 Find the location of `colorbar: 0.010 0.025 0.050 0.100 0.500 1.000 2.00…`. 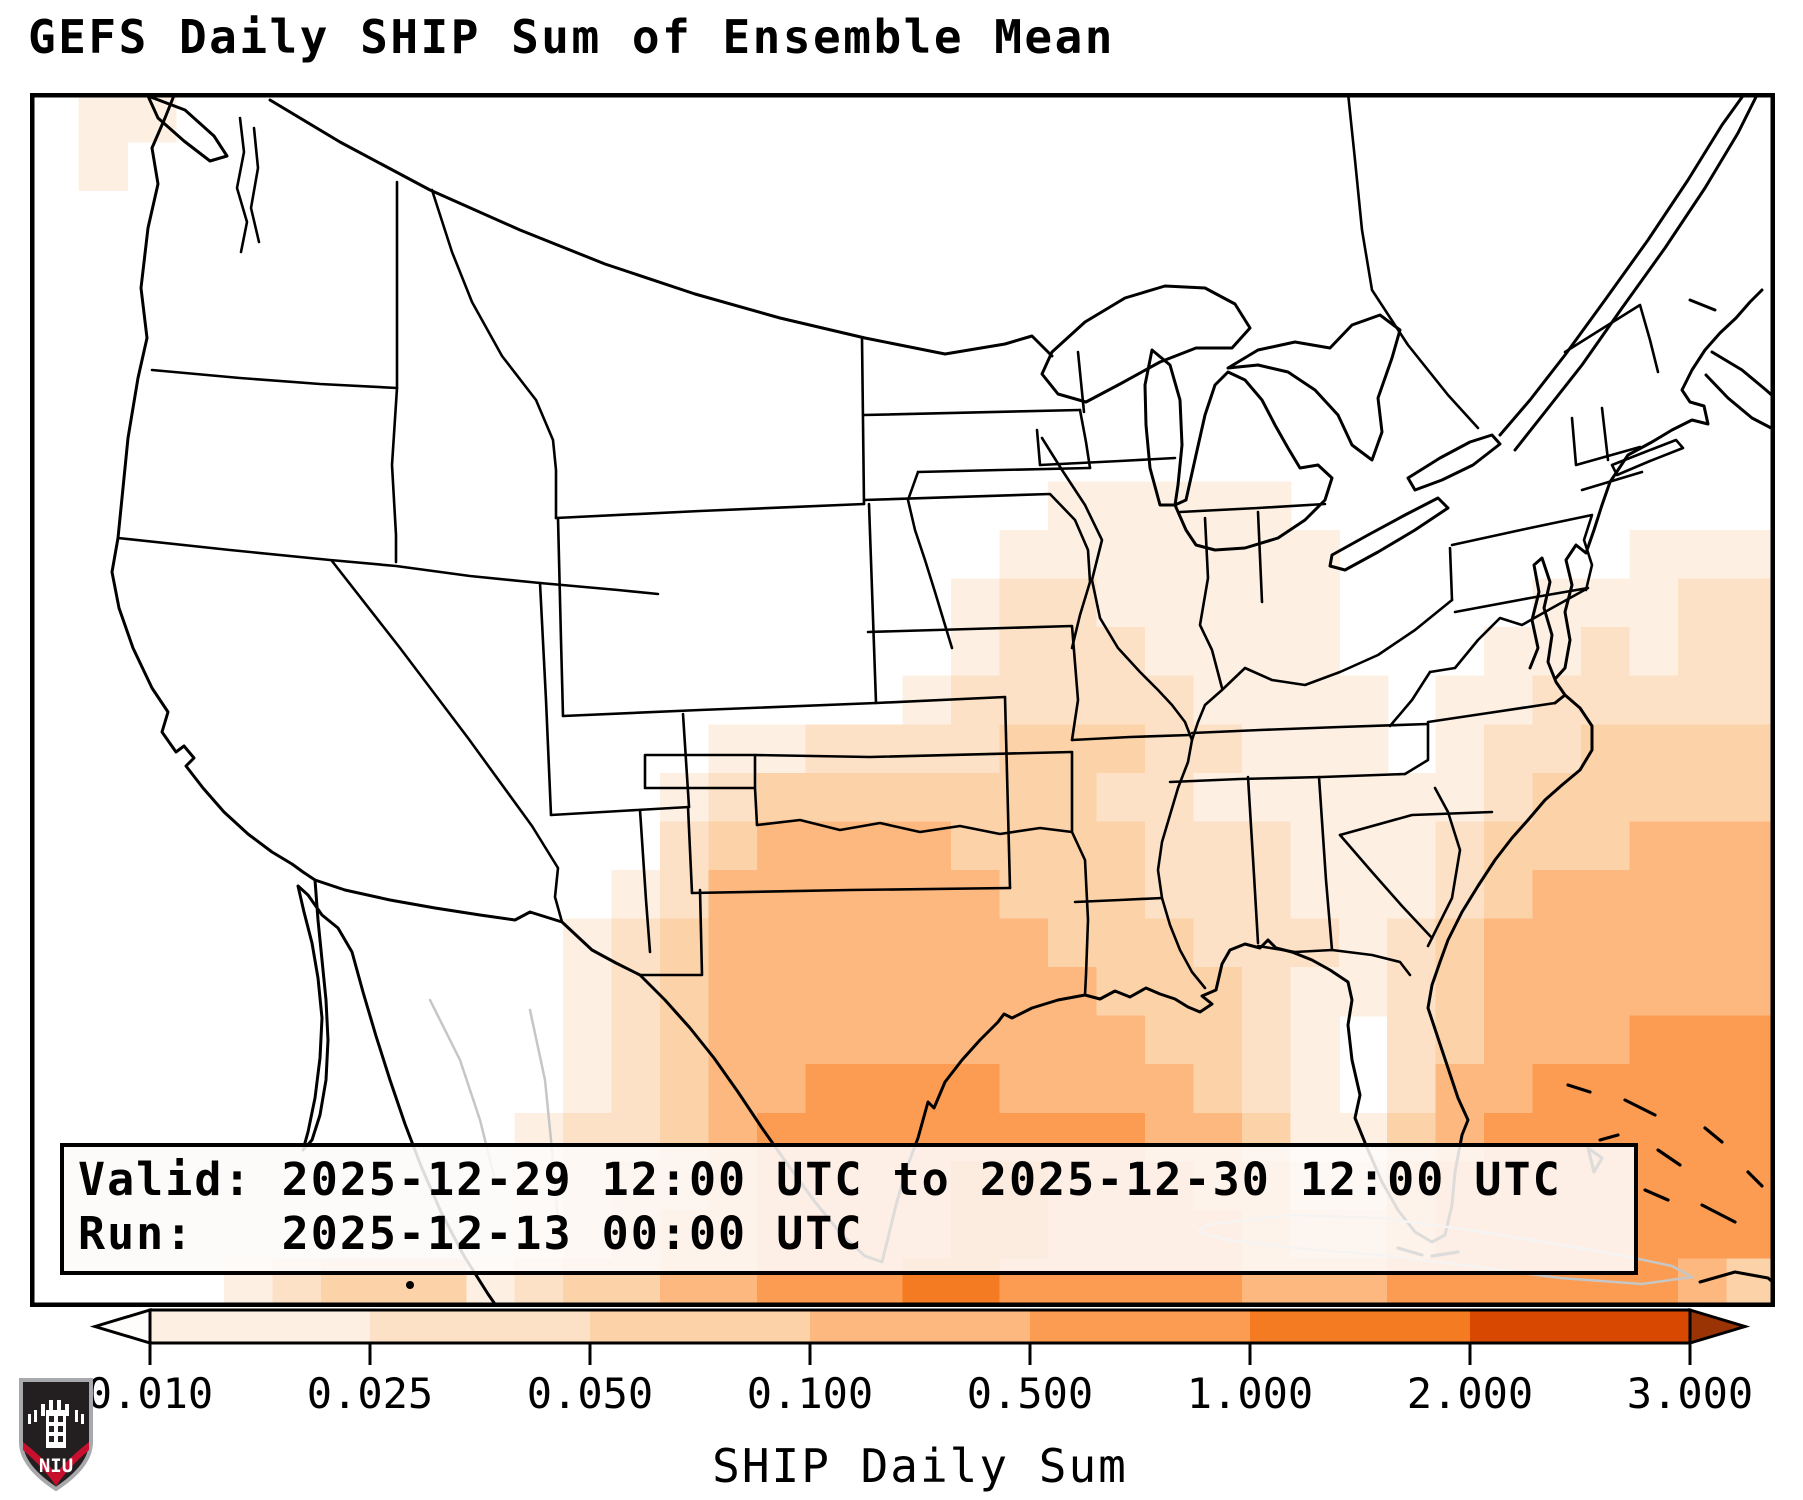

colorbar: 0.010 0.025 0.050 0.100 0.500 1.000 2.00… is located at coordinates (920, 1400).